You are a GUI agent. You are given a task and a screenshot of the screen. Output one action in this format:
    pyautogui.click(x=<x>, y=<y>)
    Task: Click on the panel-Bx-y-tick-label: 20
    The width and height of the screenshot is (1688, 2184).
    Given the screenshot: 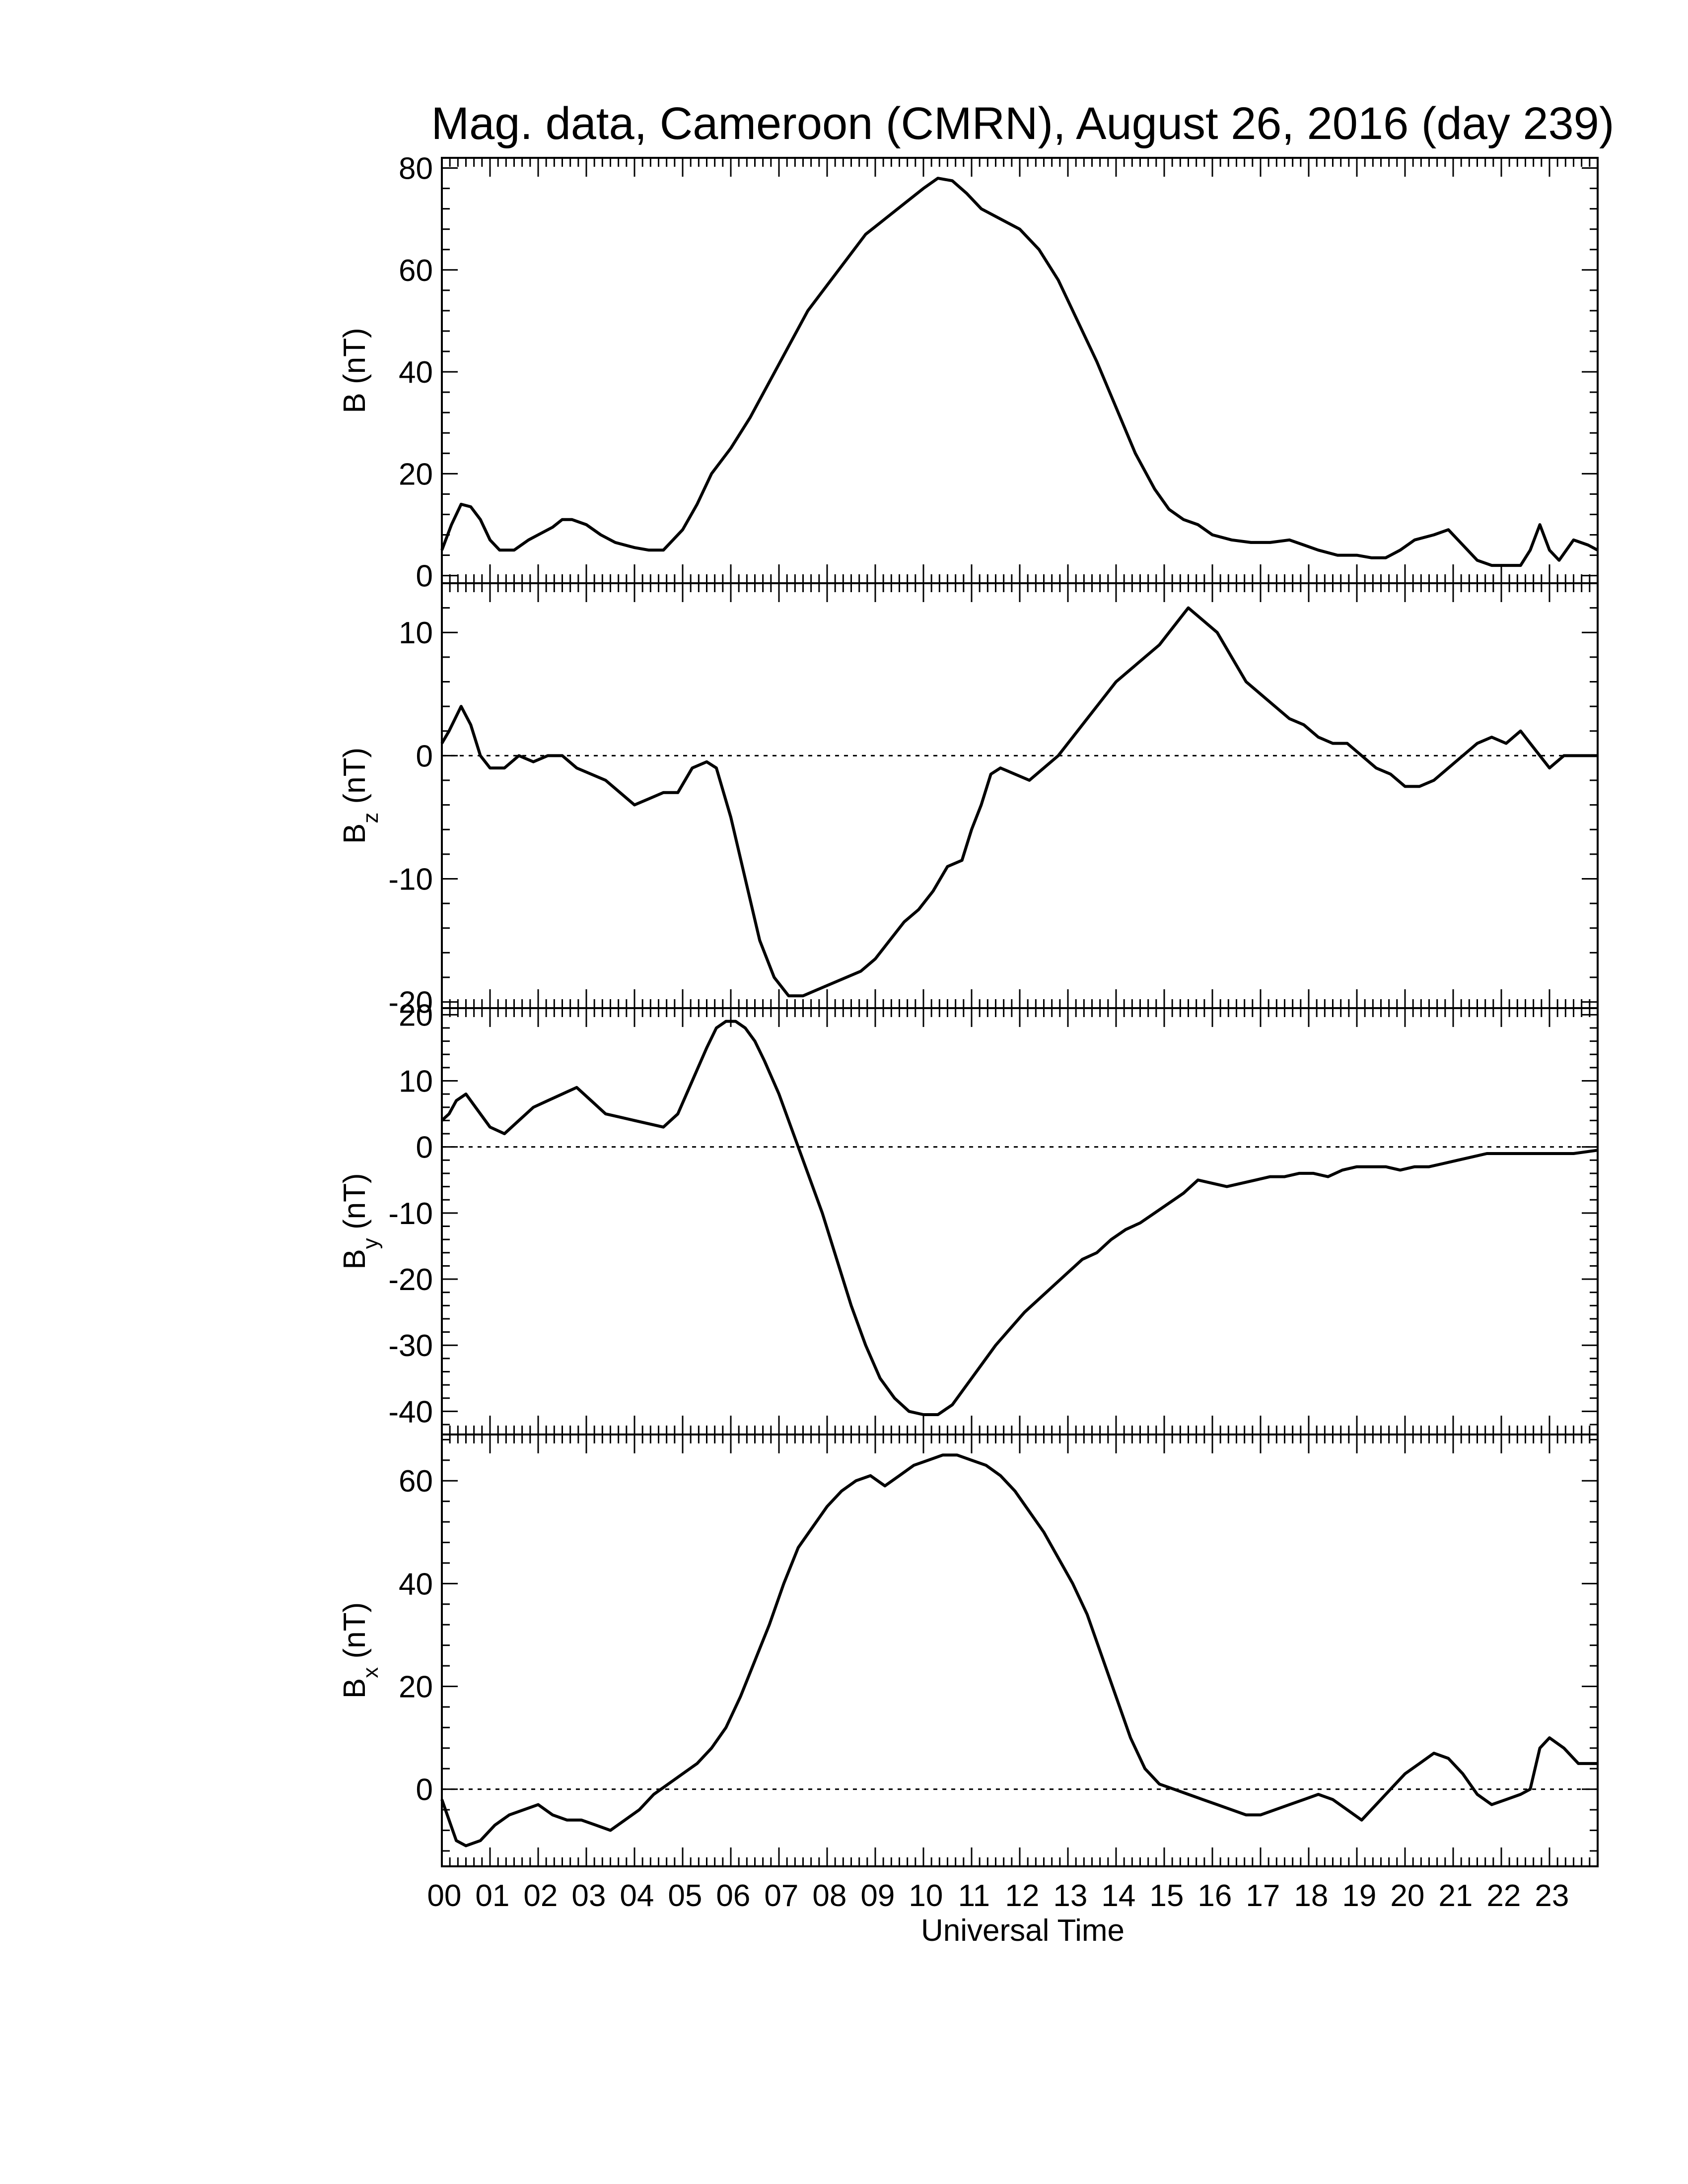 What is the action you would take?
    pyautogui.click(x=416, y=1687)
    